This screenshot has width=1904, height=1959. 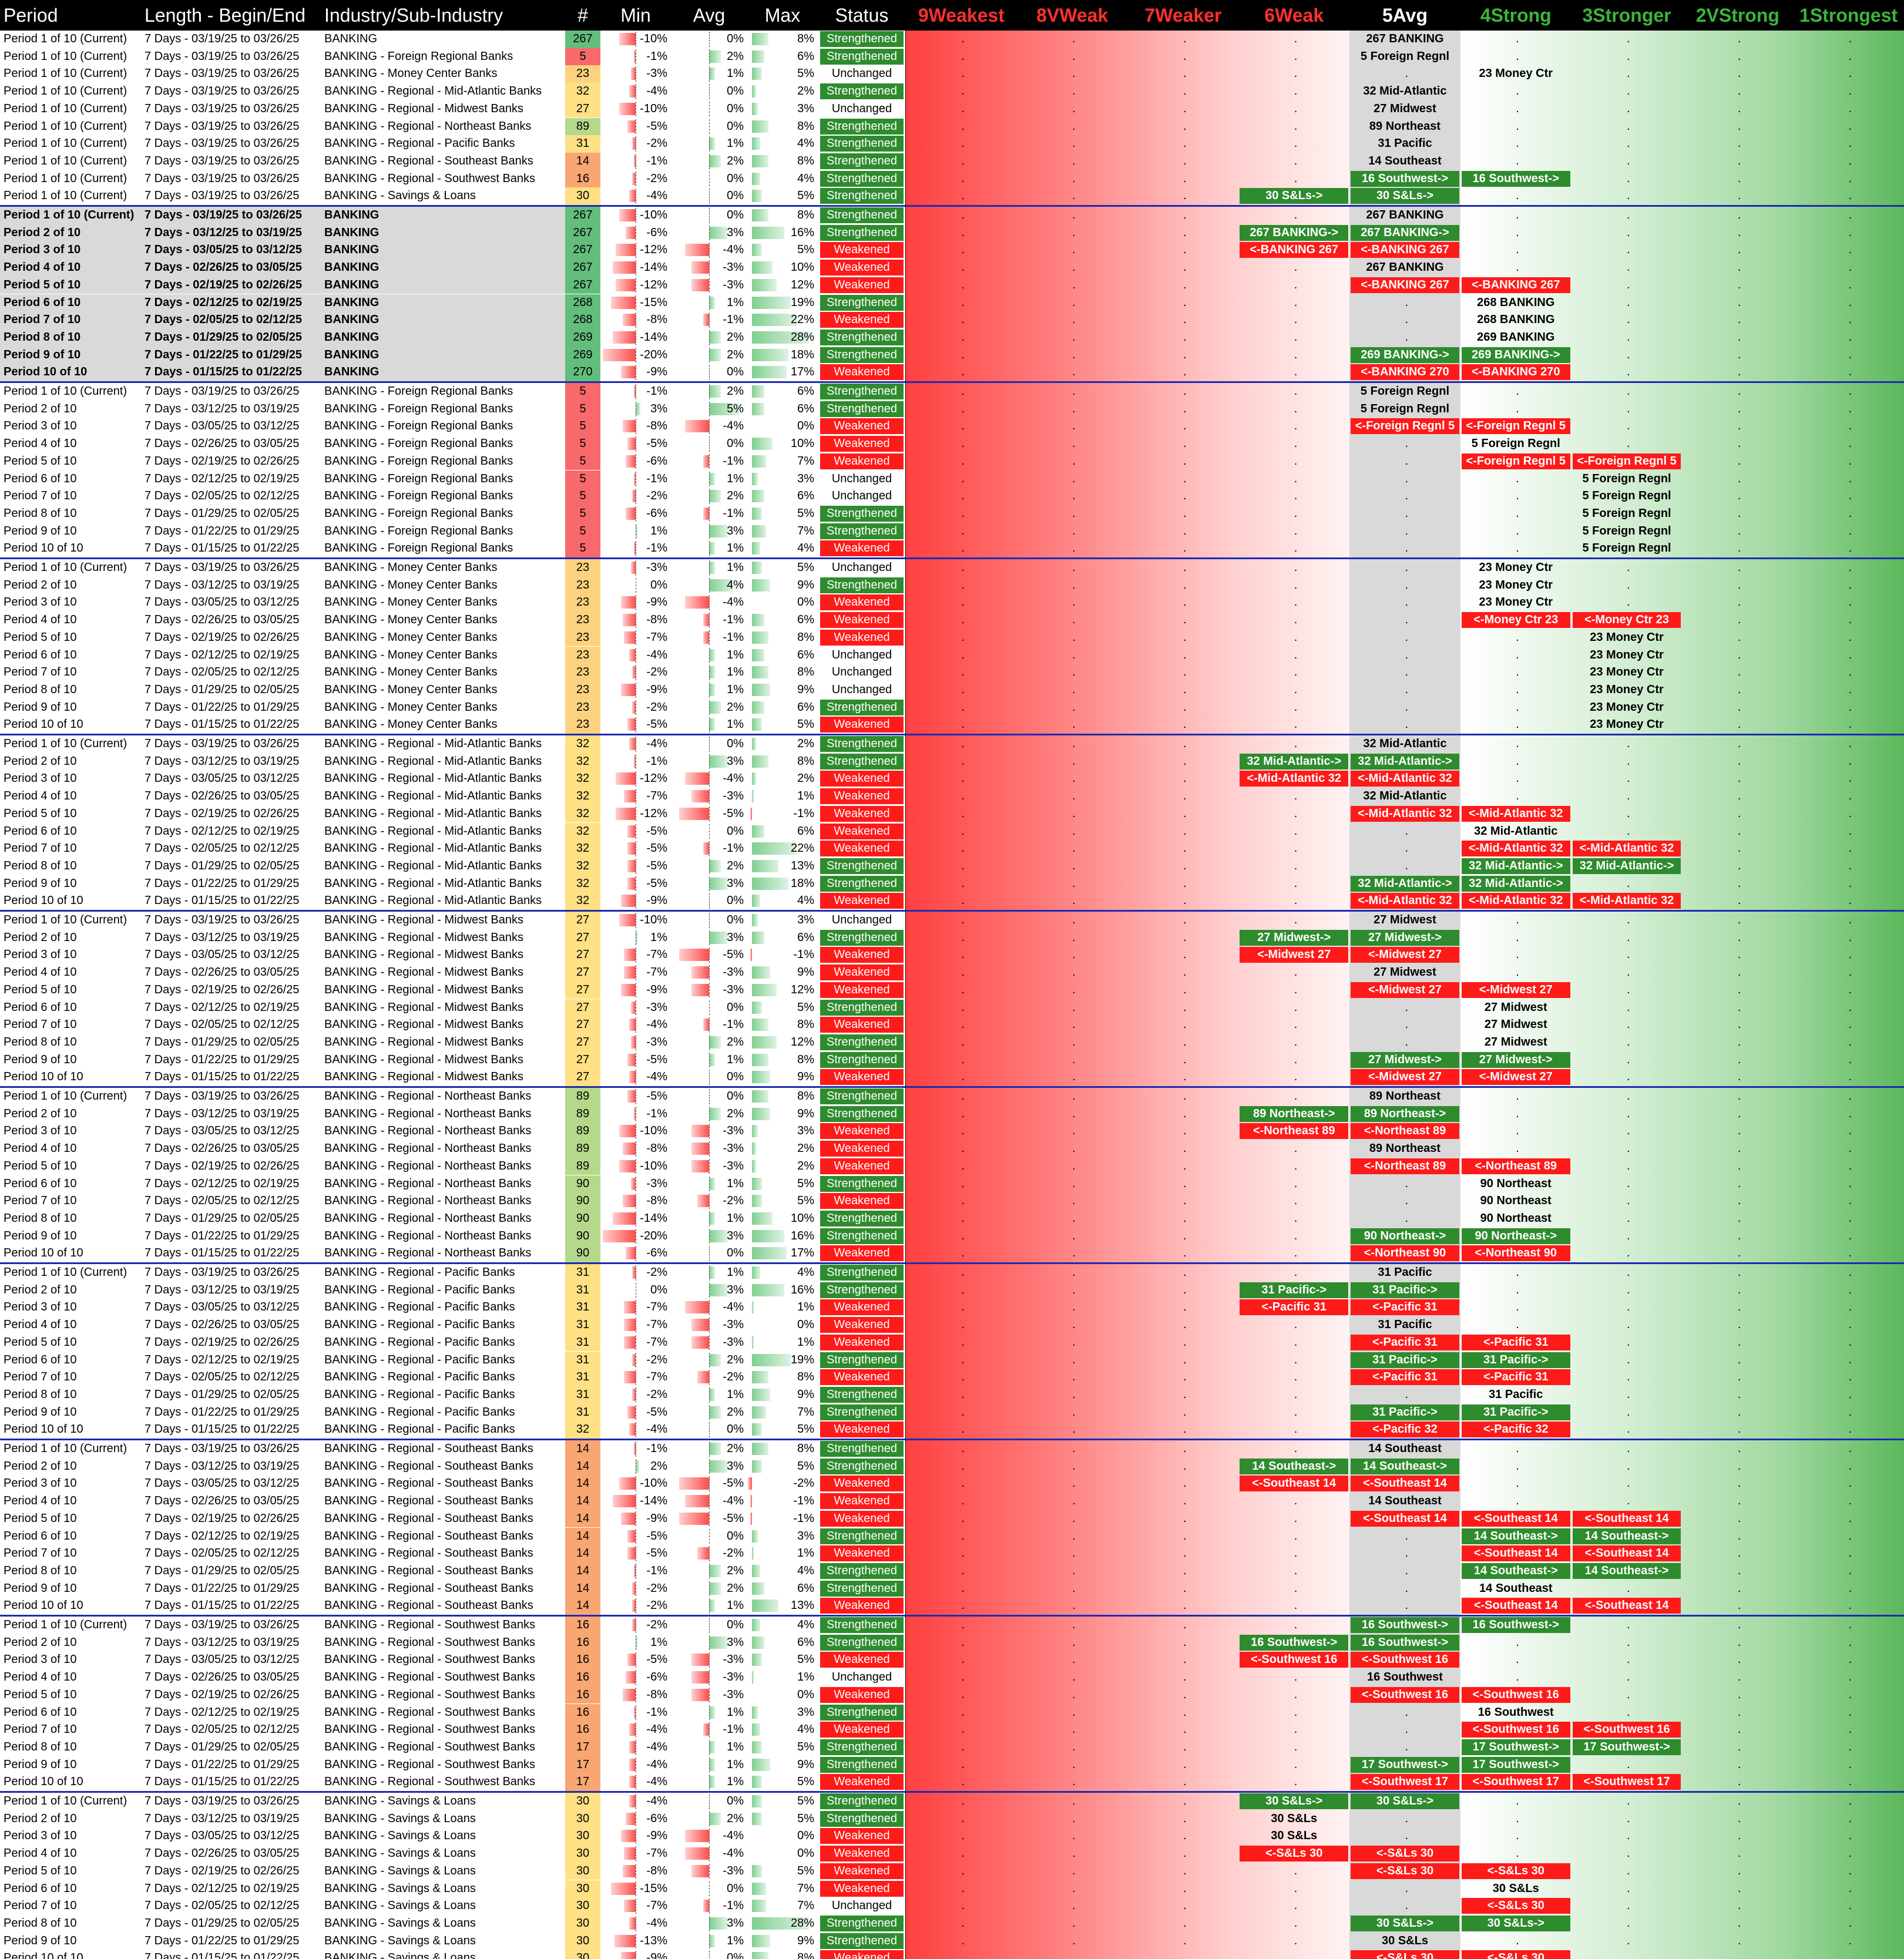 I want to click on header-bucket-2: 2VStrong, so click(x=1737, y=15).